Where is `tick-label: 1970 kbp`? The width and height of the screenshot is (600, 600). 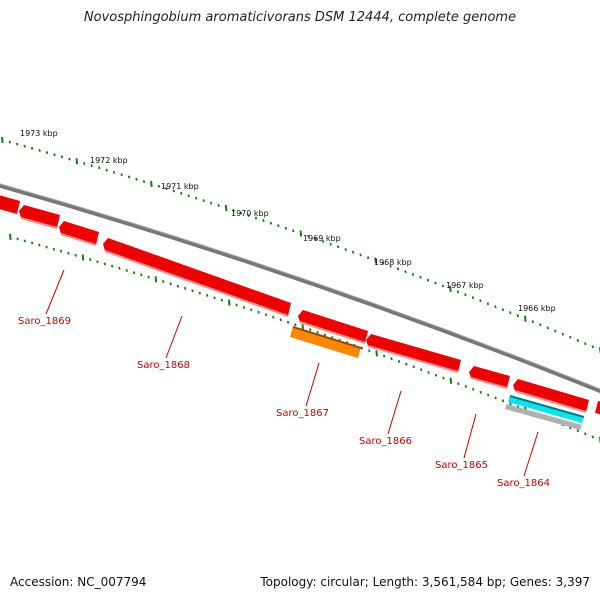
tick-label: 1970 kbp is located at coordinates (250, 213).